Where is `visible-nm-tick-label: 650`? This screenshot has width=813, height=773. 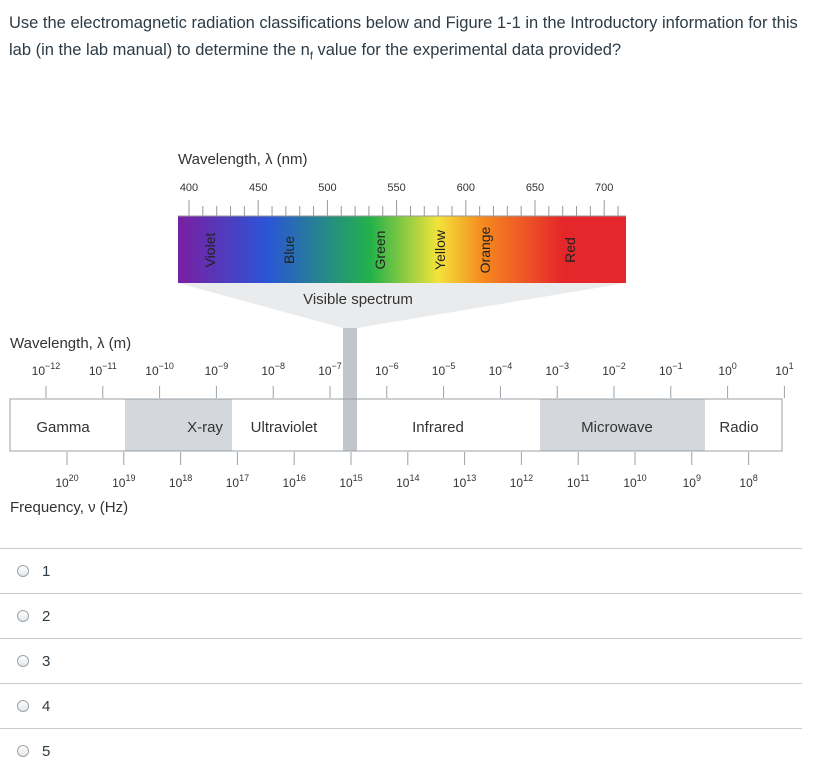 visible-nm-tick-label: 650 is located at coordinates (535, 188).